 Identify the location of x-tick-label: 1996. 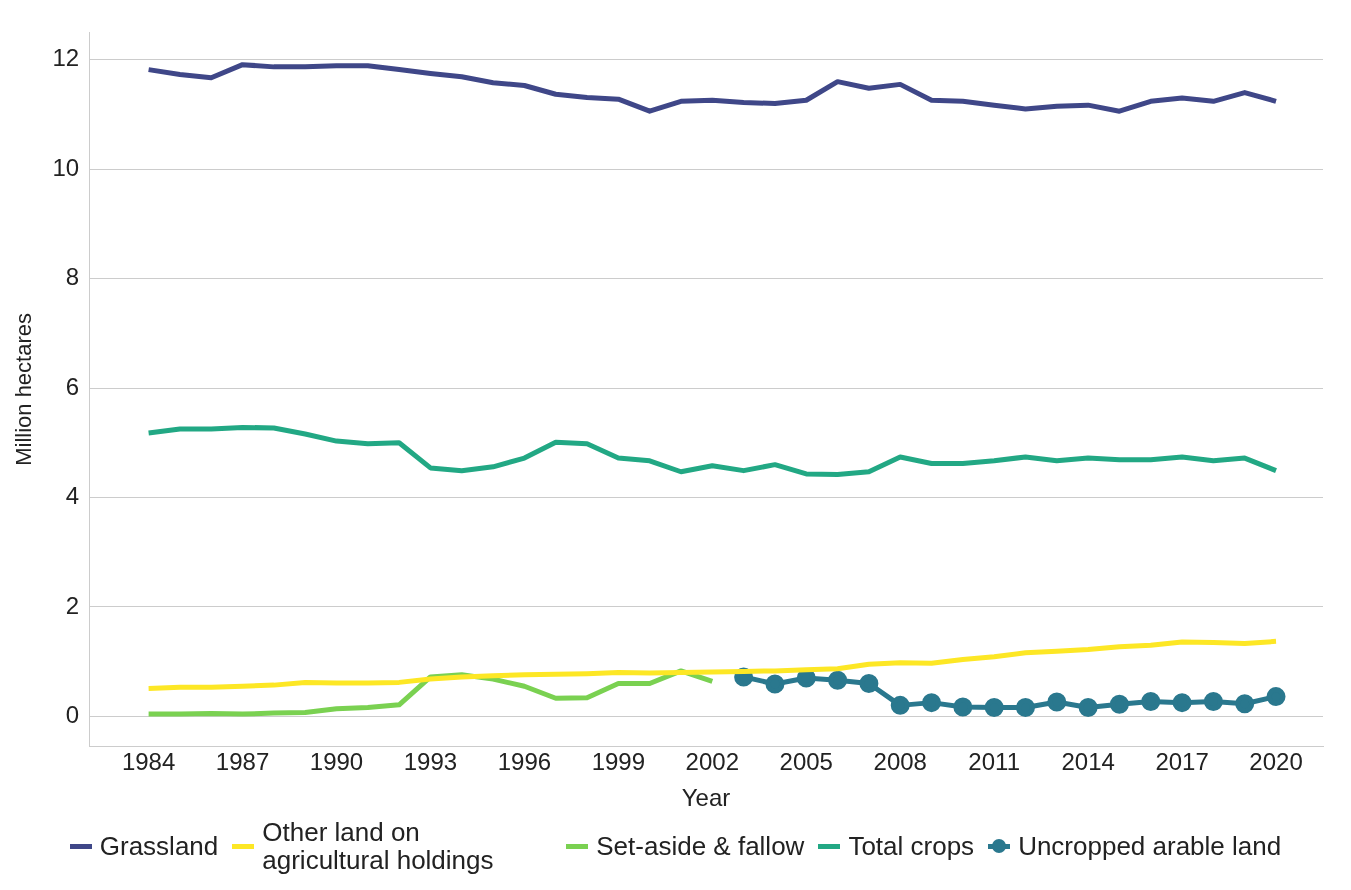
(524, 762).